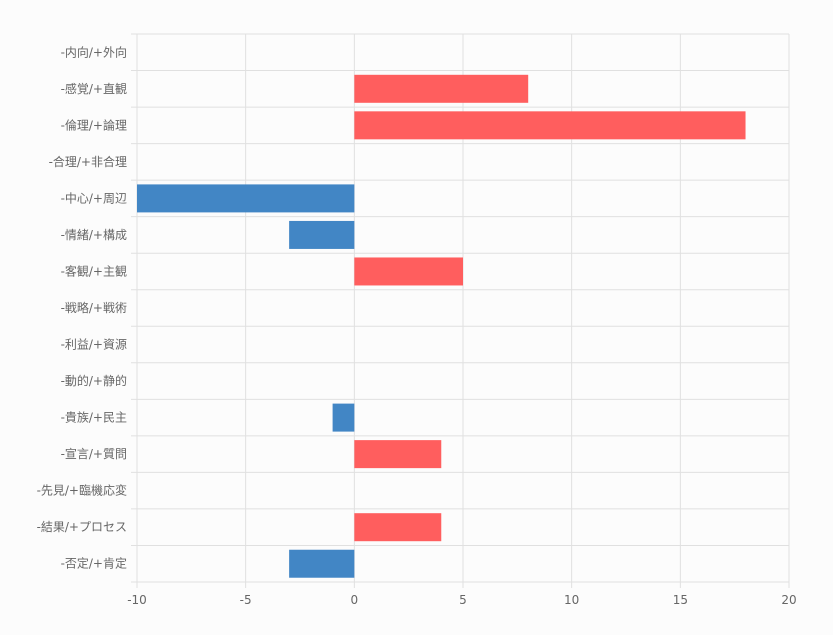 Image resolution: width=833 pixels, height=635 pixels. Describe the element at coordinates (94, 380) in the screenshot. I see `y-tick-label: -動的/+静的` at that location.